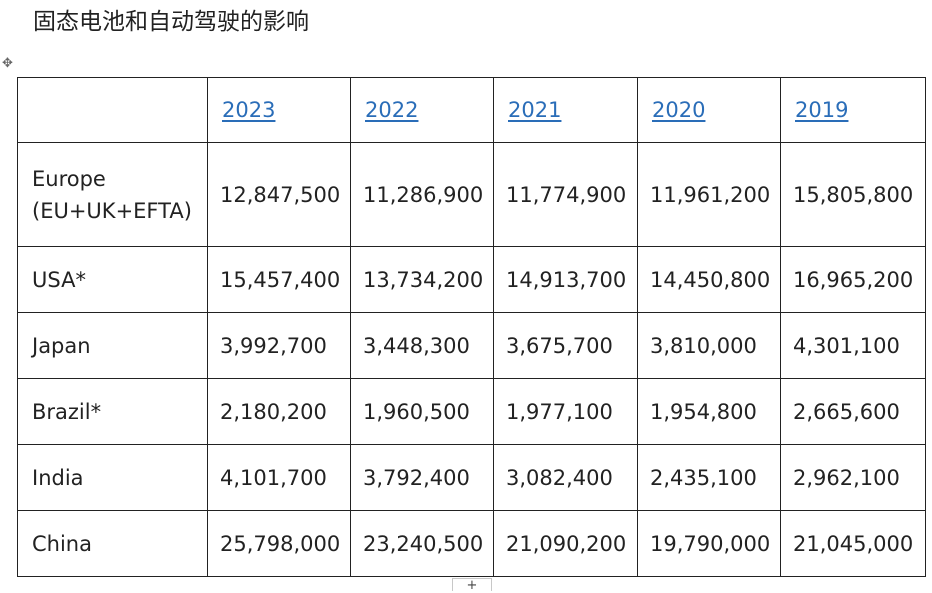 This screenshot has width=932, height=593. I want to click on table-cell: 25,798,000, so click(279, 543).